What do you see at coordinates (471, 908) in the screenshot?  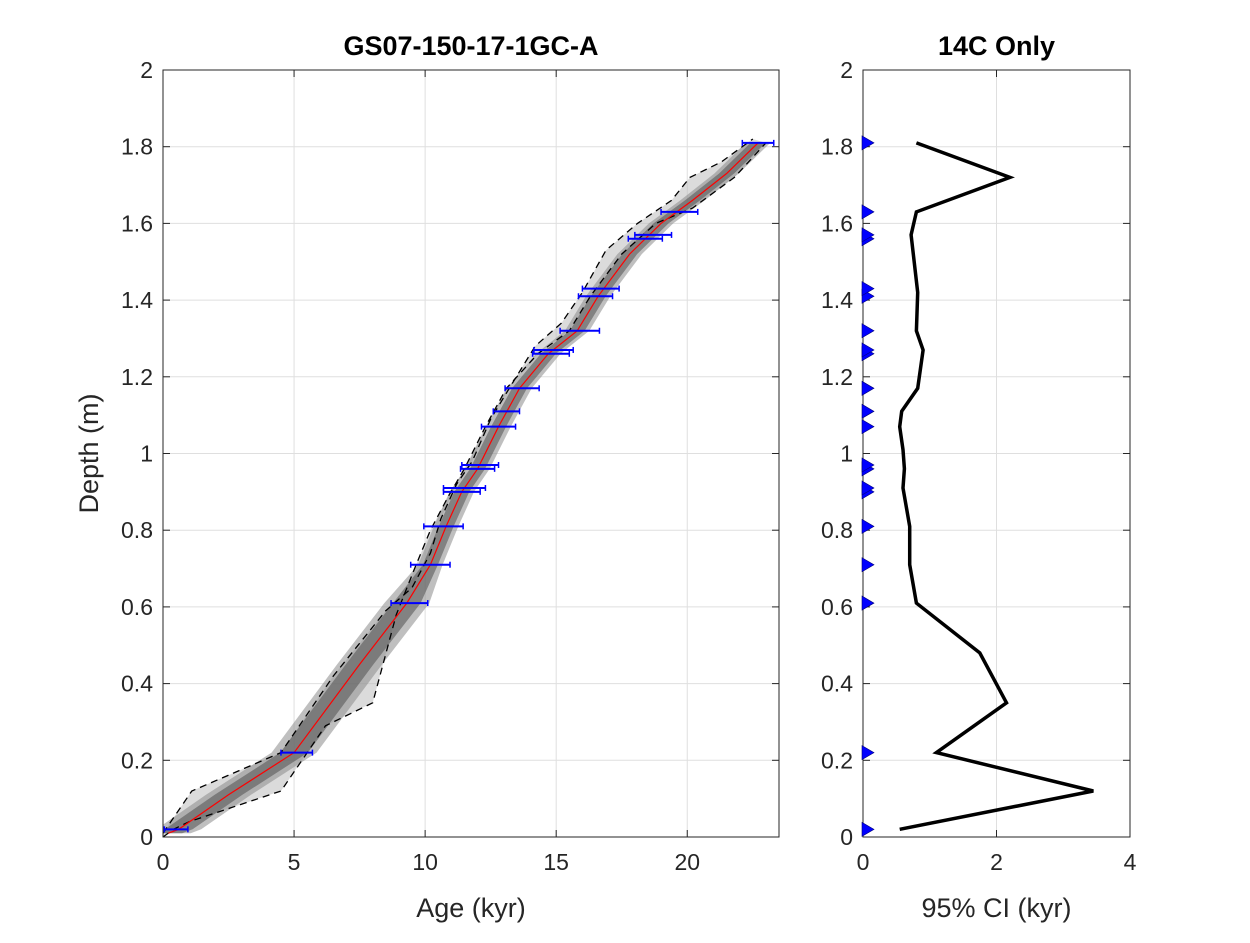 I see `x-axis-label: Age (kyr)` at bounding box center [471, 908].